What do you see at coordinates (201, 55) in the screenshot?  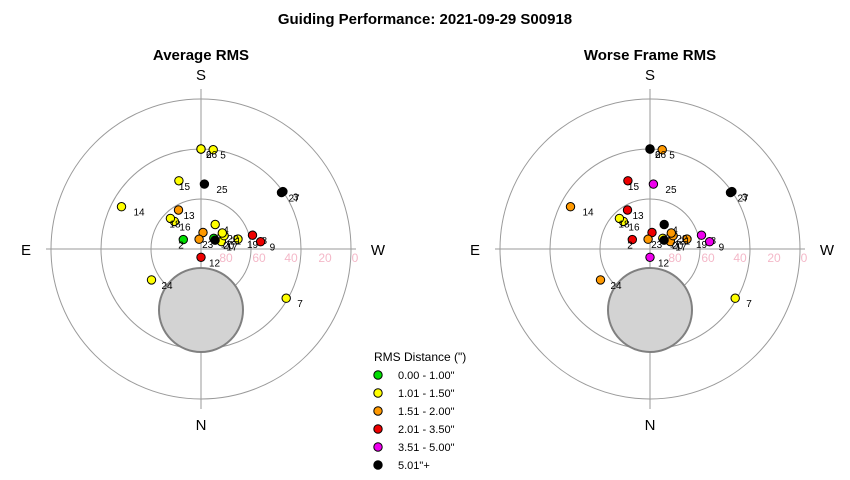 I see `plot-title: Average RMS` at bounding box center [201, 55].